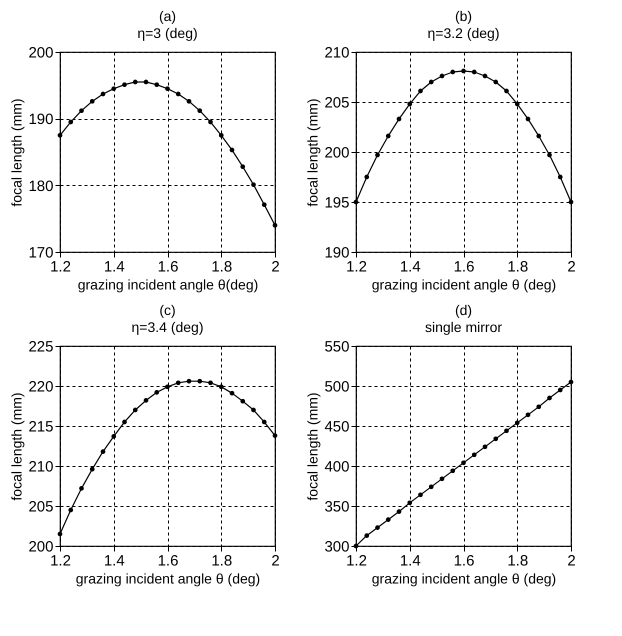 This screenshot has height=636, width=622. I want to click on y-tick-label: 225, so click(41, 347).